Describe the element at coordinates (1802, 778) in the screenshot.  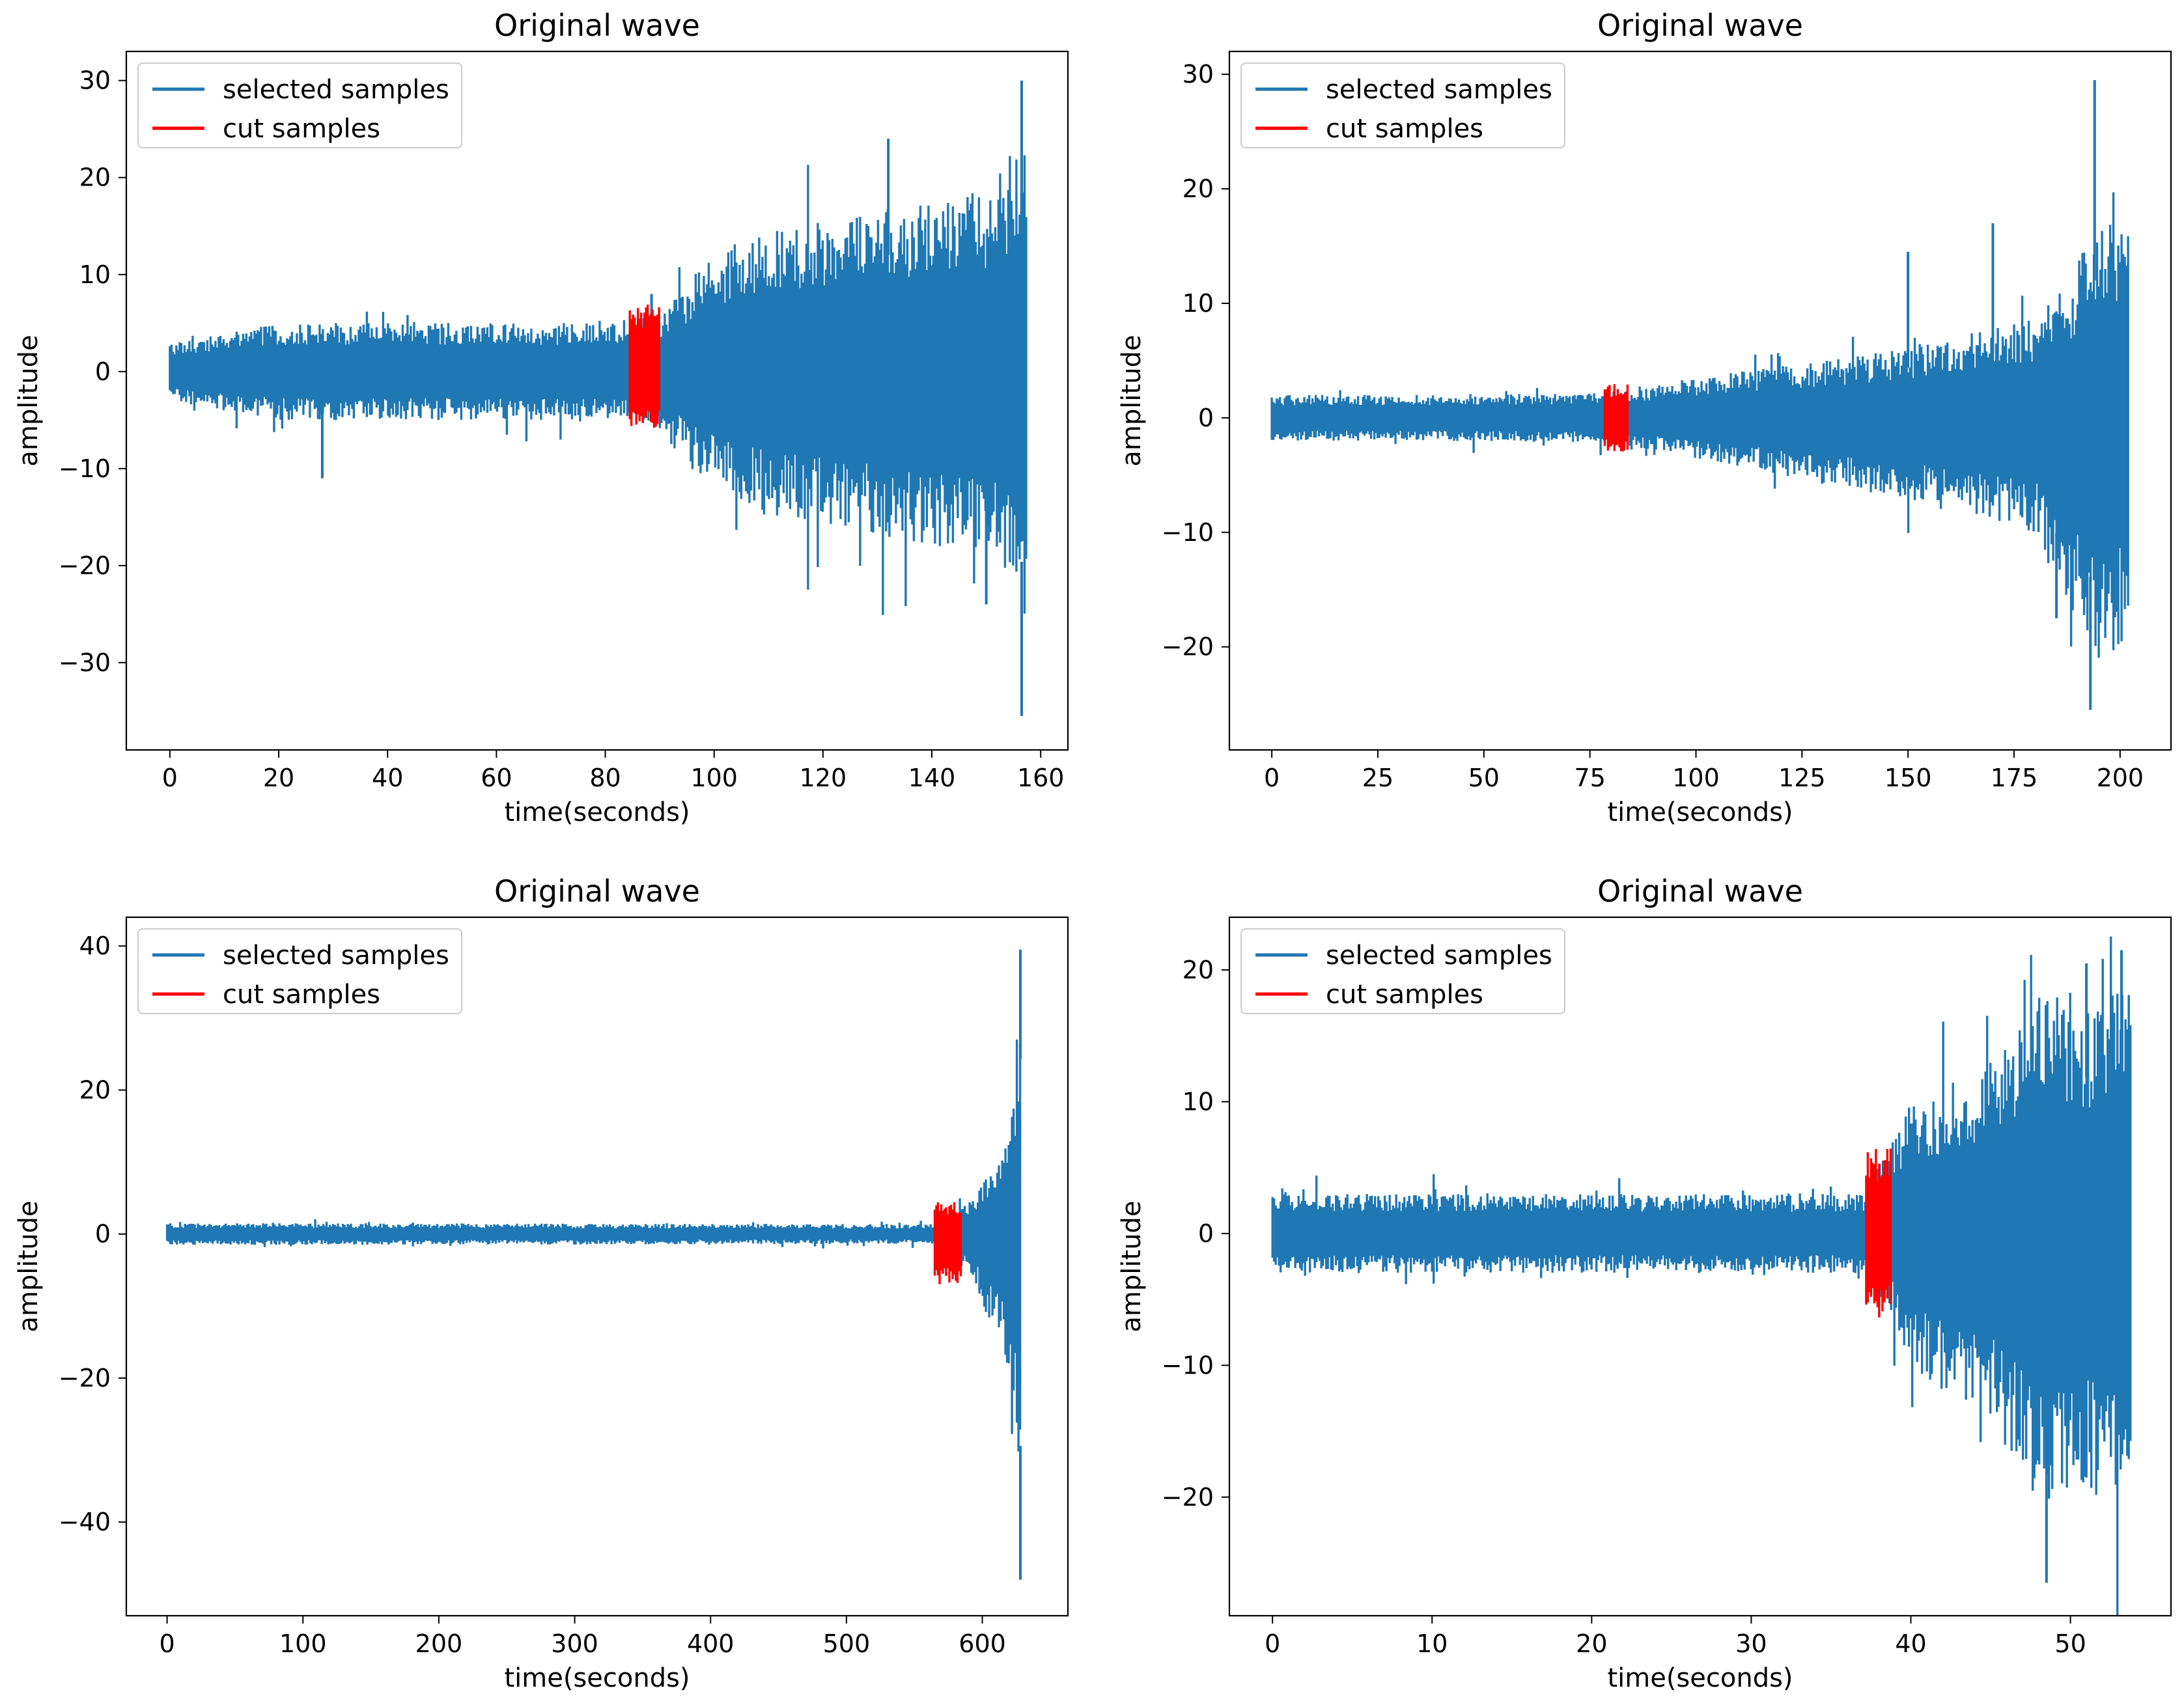
I see `x-tick-label: 125` at that location.